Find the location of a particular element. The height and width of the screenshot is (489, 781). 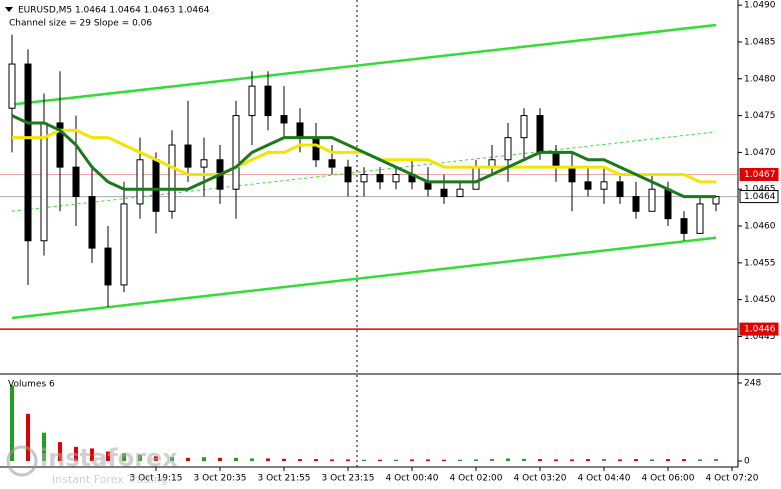

price-label: 1.0464 is located at coordinates (760, 197).